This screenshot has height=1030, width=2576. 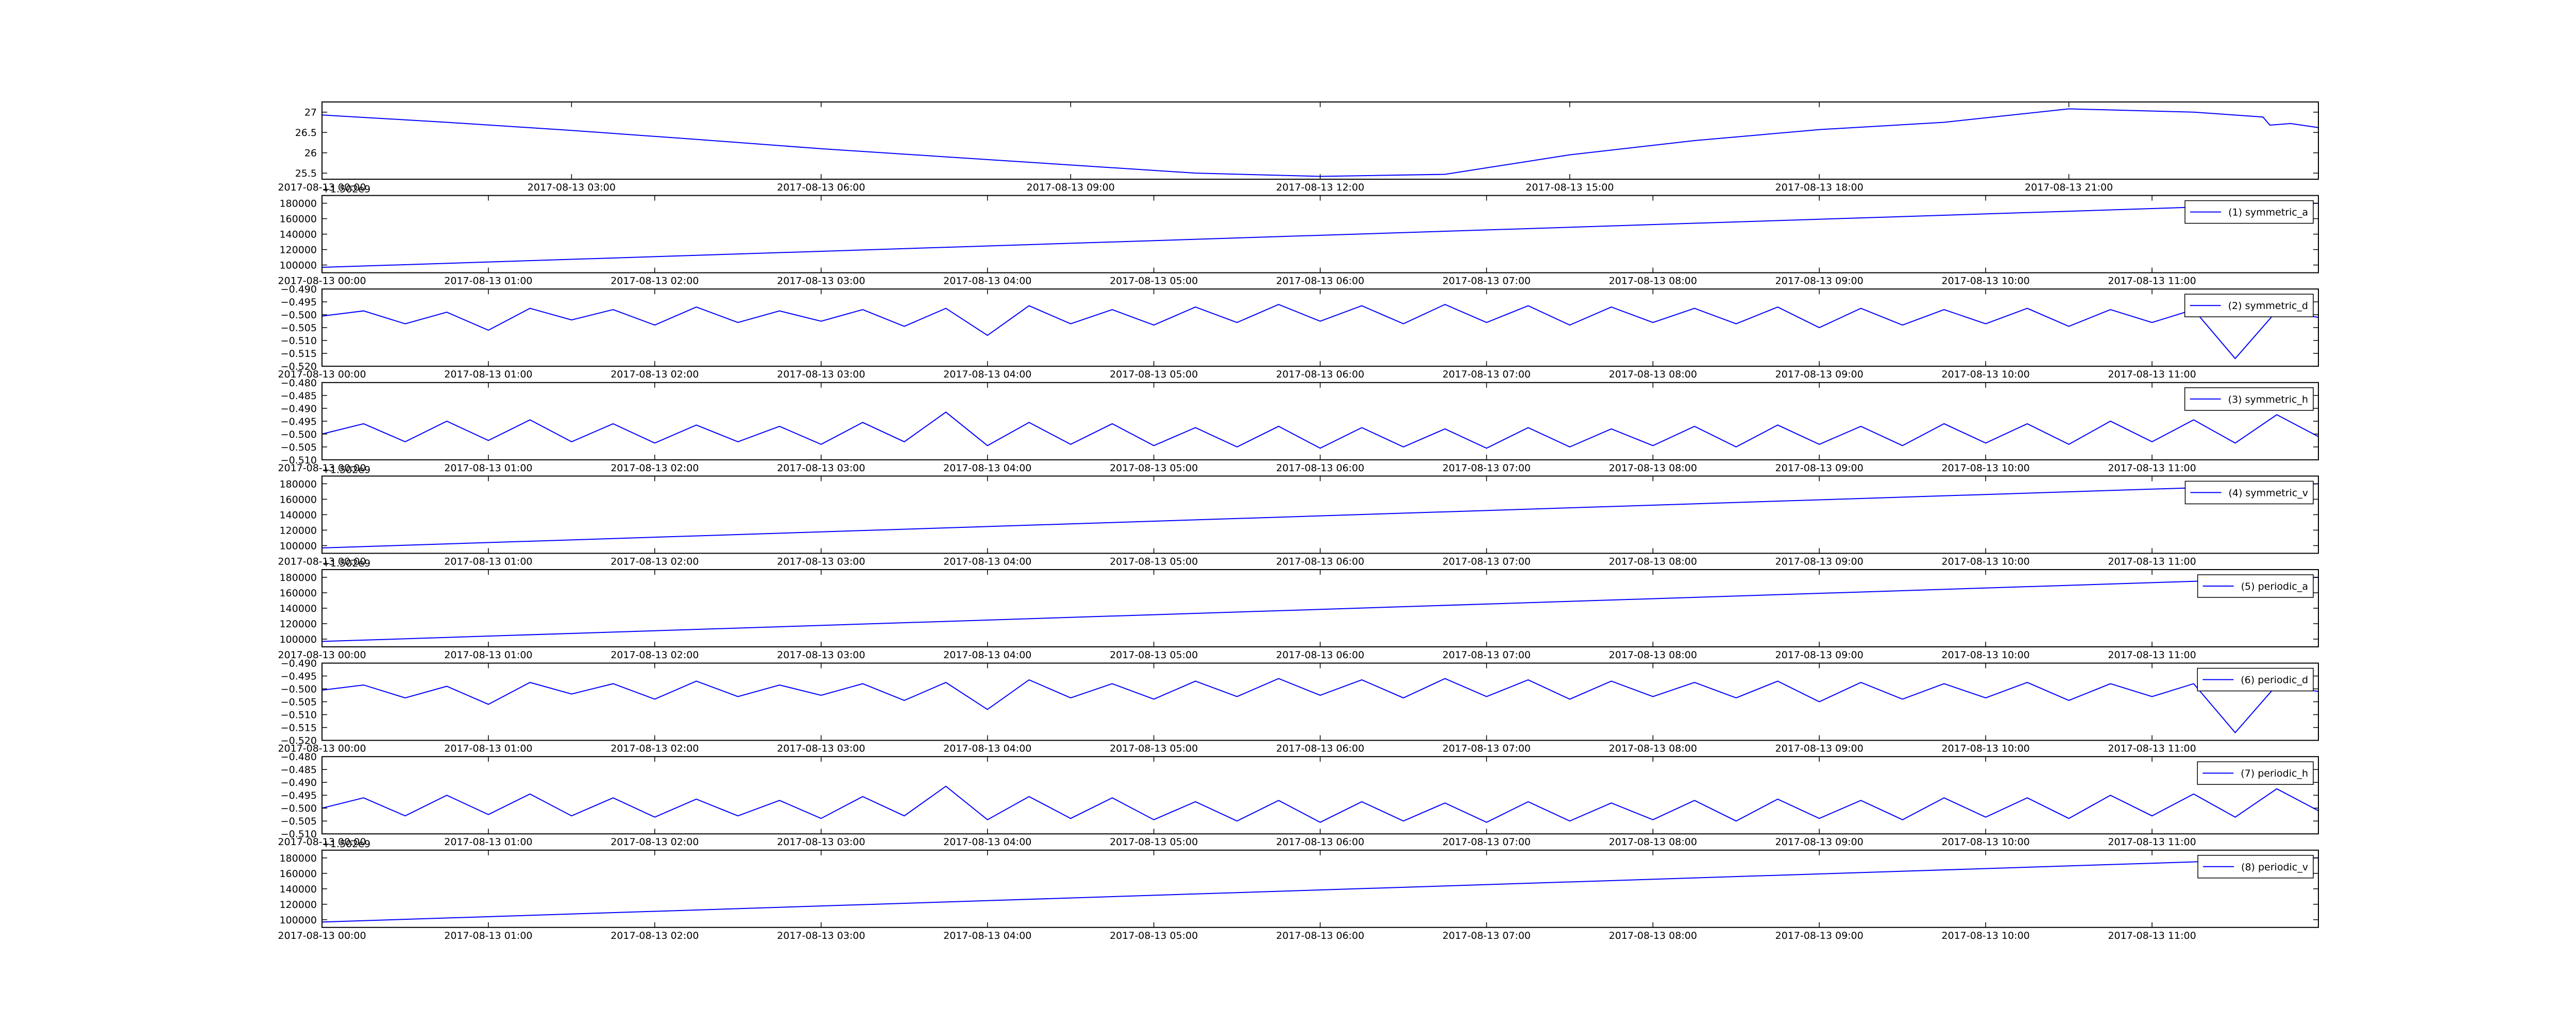 I want to click on legend: (1) symmetric_a, so click(x=2249, y=212).